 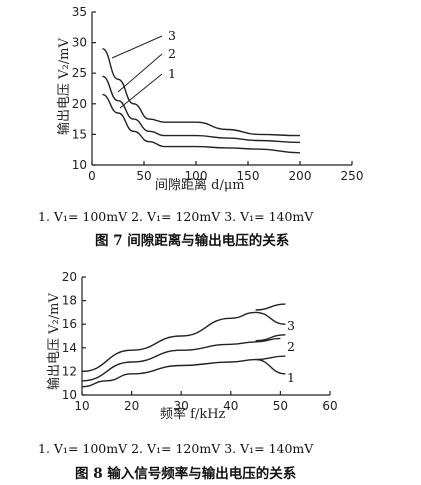 I want to click on chart1-y-tick-label: 15, so click(x=79, y=134).